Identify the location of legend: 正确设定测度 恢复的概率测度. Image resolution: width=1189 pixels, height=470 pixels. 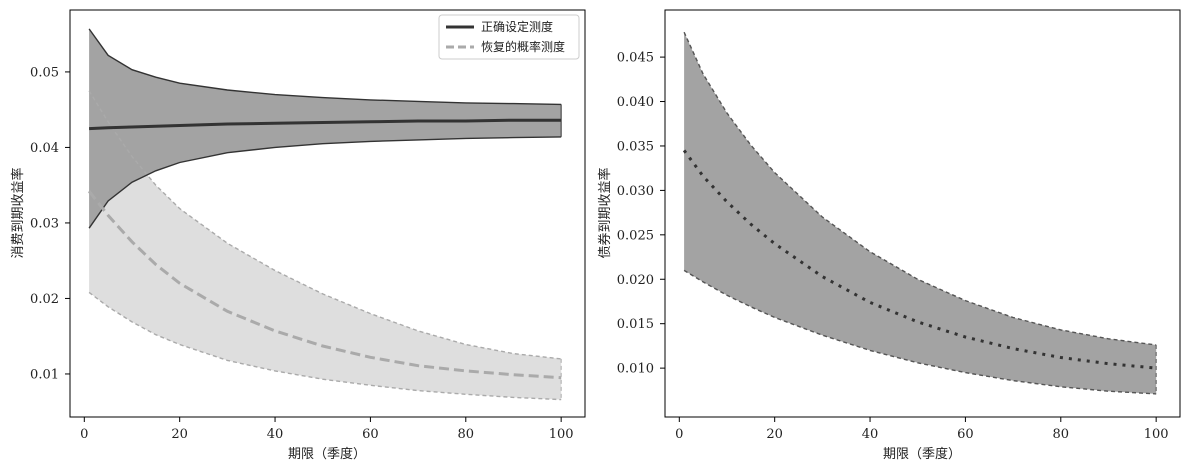
(509, 37).